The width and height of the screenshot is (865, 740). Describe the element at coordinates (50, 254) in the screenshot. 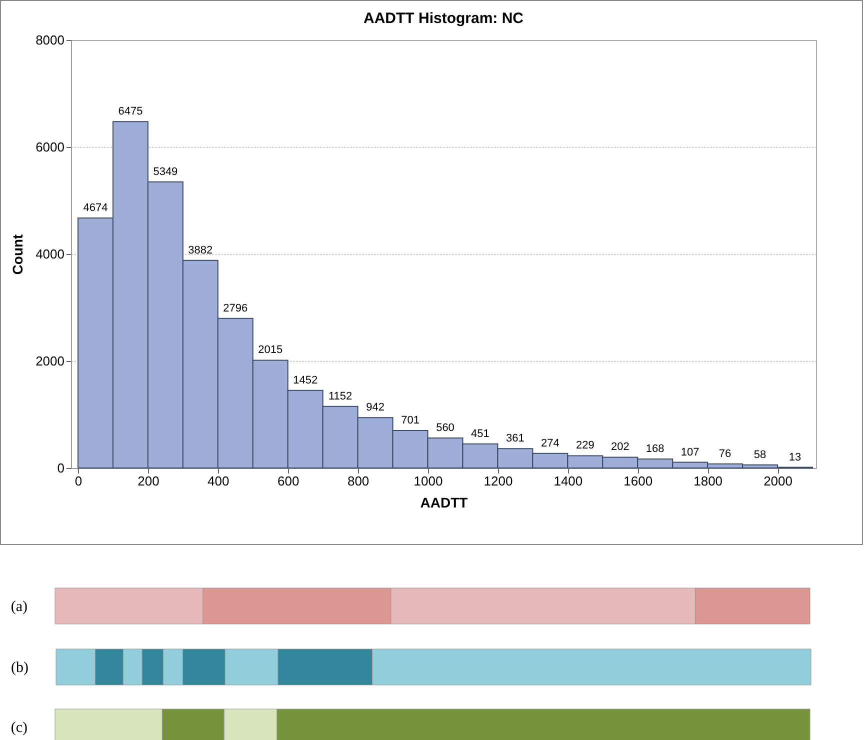

I see `y-tick-label: 4000` at that location.